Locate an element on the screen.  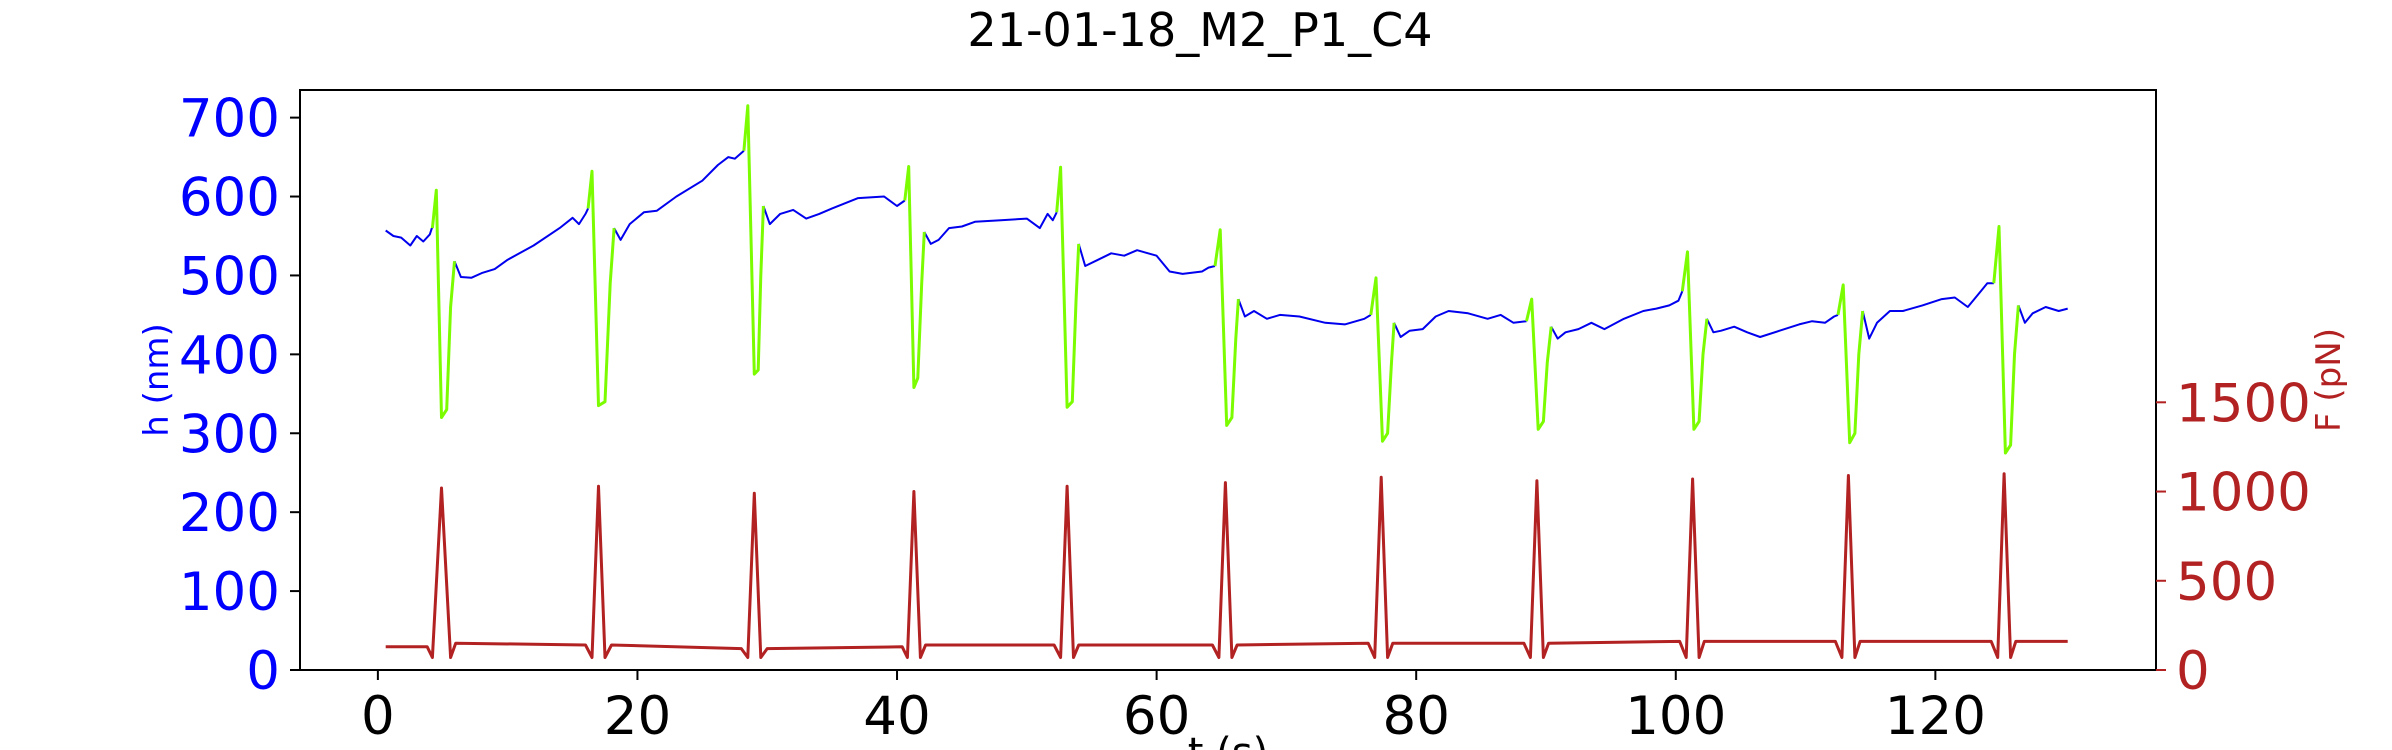
y-axis-label-right: F (pN) is located at coordinates (2329, 380).